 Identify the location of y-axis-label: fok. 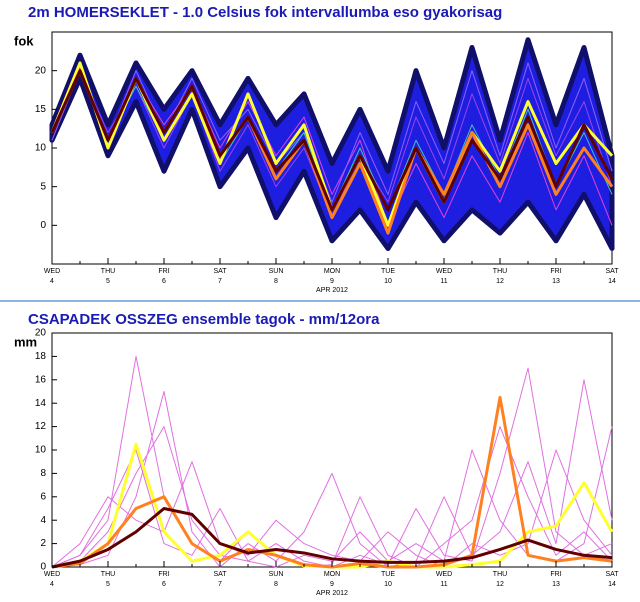
(24, 40).